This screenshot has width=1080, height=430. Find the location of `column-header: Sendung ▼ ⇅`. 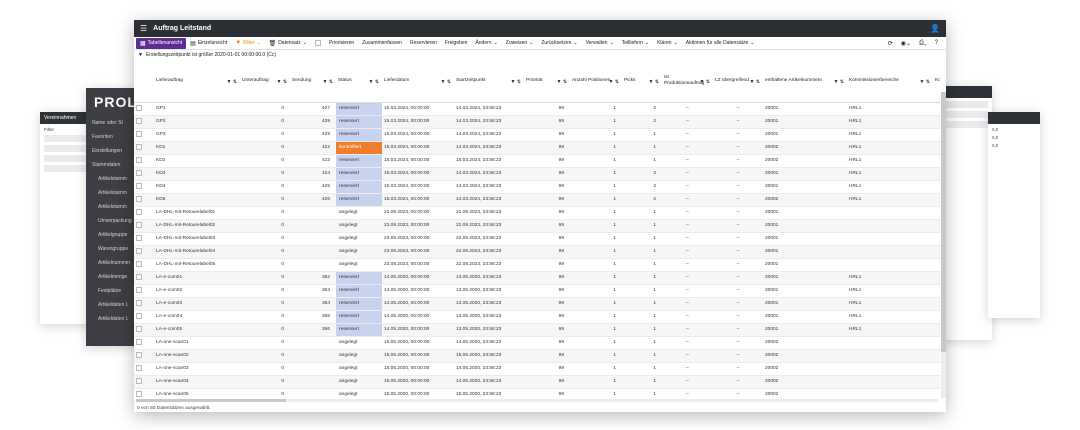

column-header: Sendung ▼ ⇅ is located at coordinates (313, 81).